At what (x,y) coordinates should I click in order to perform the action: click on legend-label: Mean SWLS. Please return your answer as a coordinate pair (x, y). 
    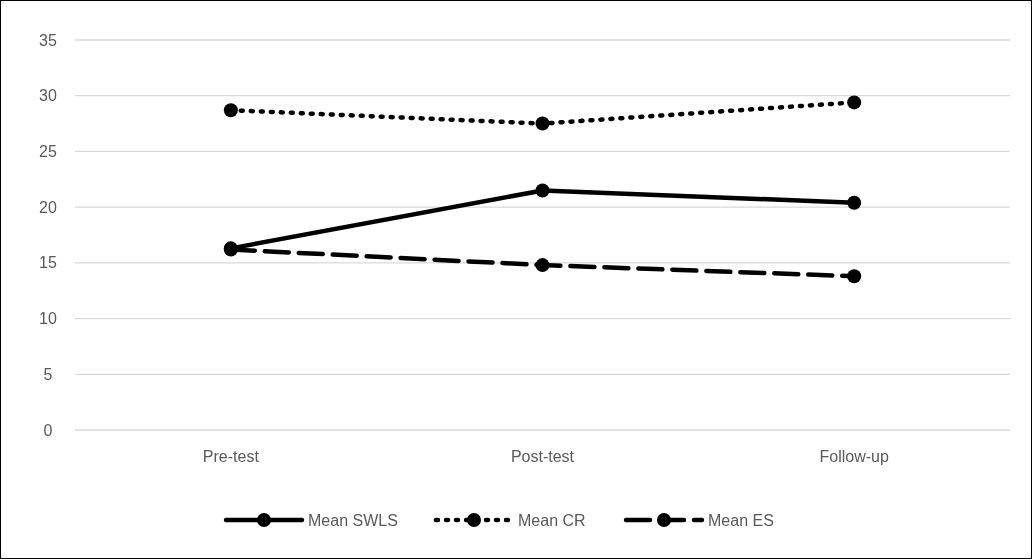
    Looking at the image, I should click on (353, 520).